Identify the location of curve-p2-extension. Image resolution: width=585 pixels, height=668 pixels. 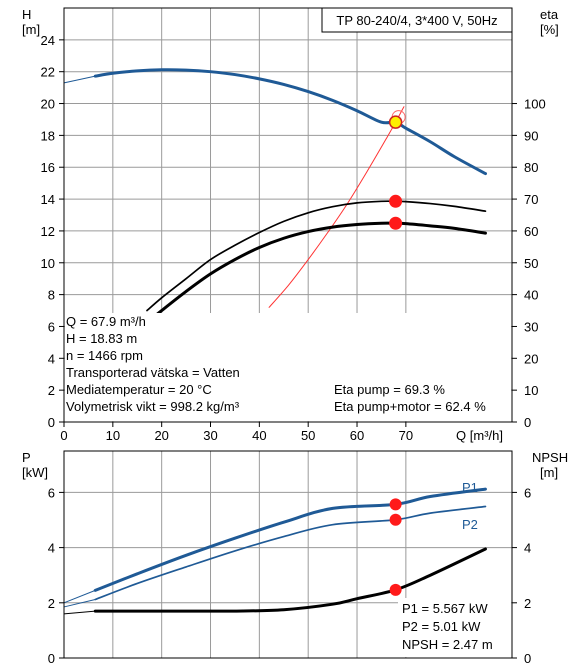
(79, 603).